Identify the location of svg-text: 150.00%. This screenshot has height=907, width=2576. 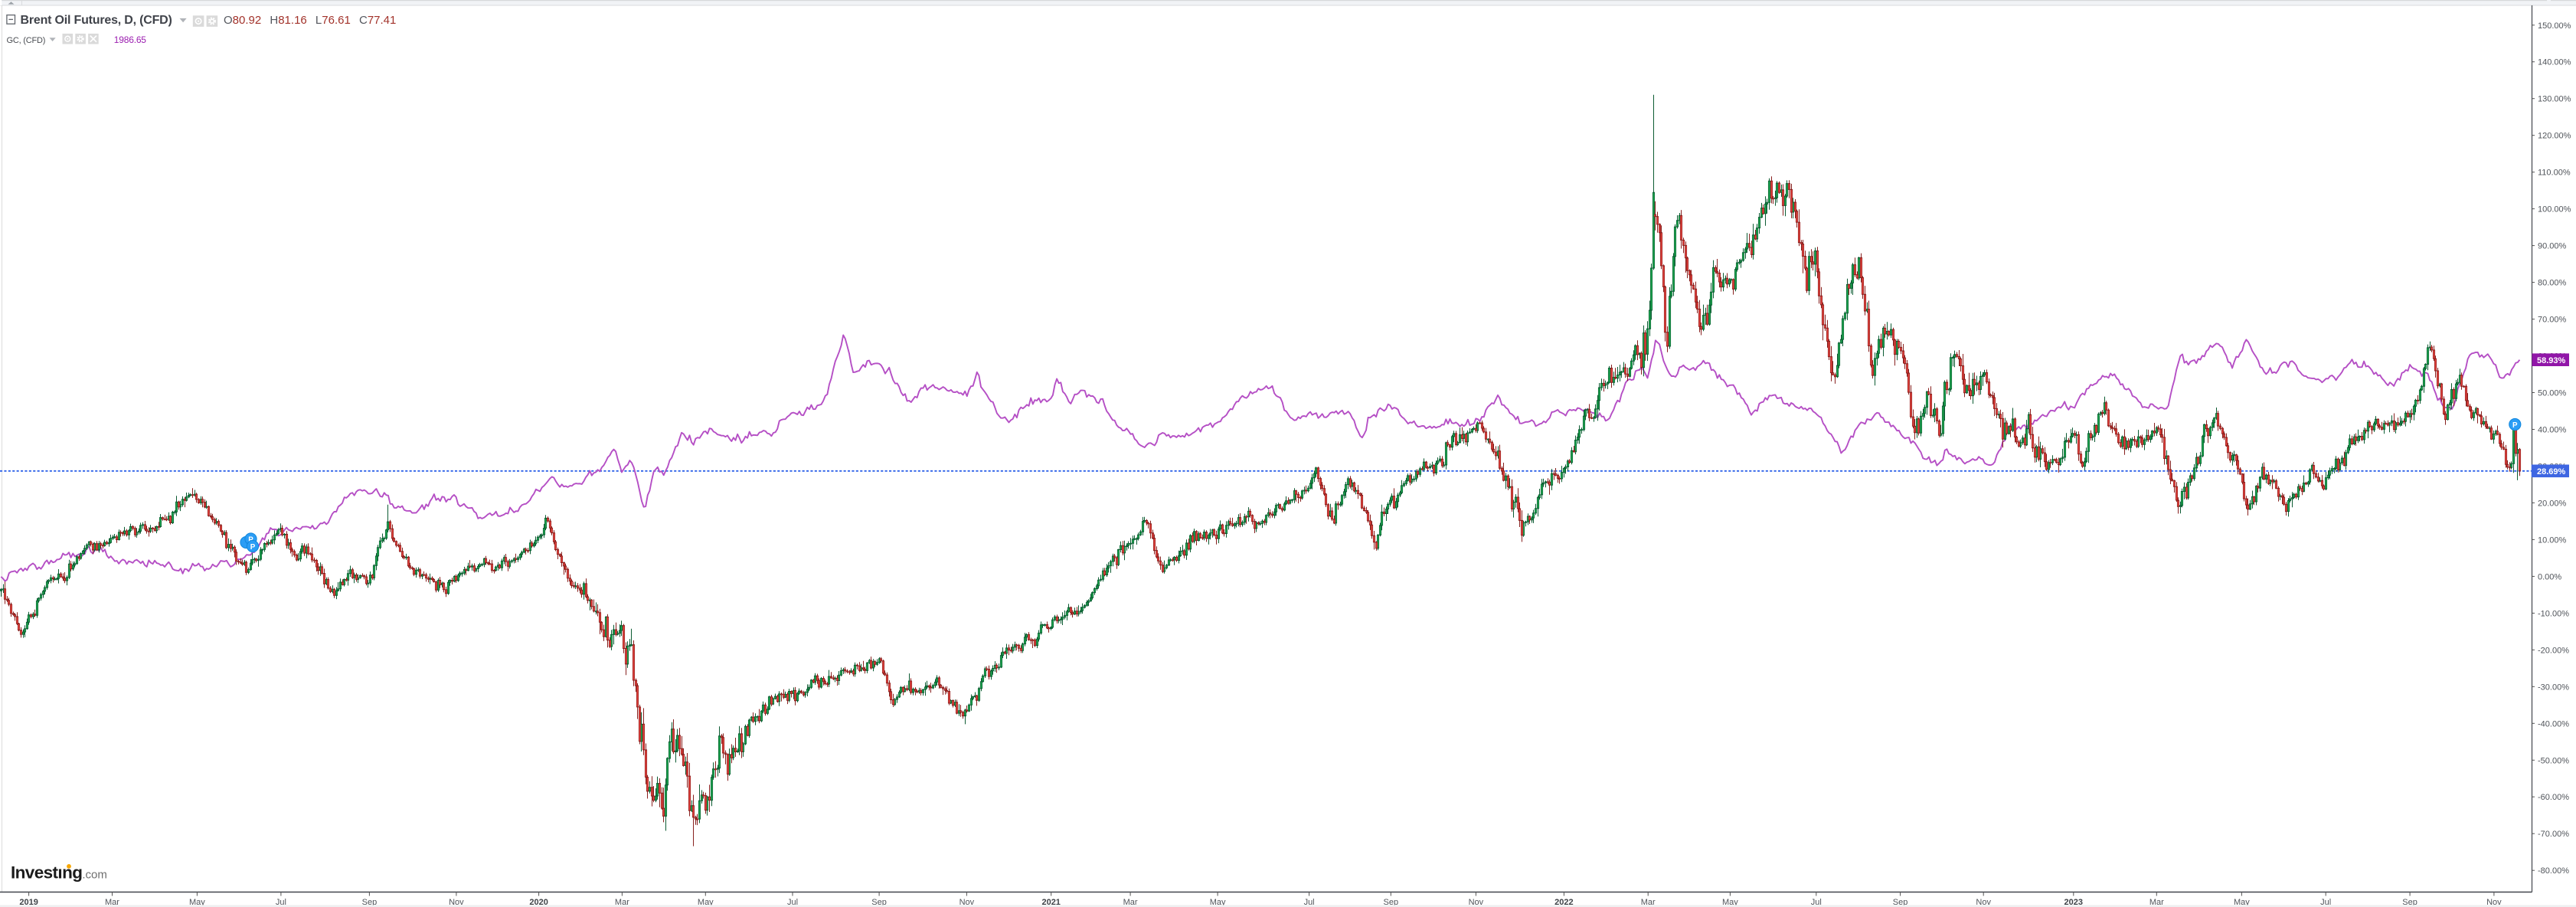
(2554, 26).